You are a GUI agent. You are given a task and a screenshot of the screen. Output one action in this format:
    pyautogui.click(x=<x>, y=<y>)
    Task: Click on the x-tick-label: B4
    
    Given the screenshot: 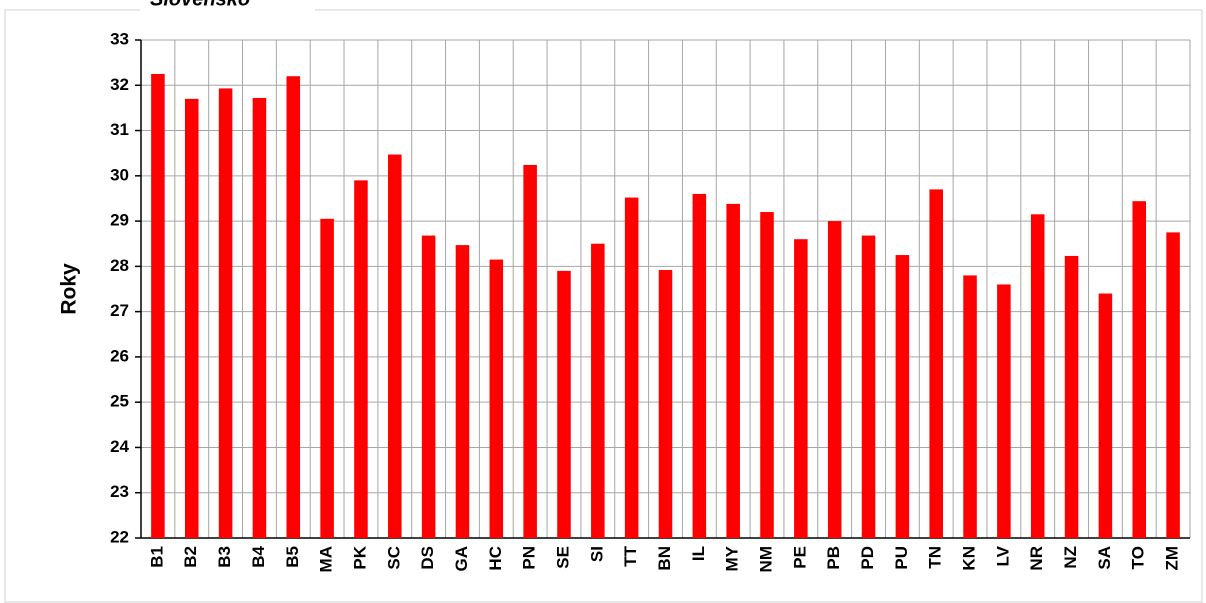 What is the action you would take?
    pyautogui.click(x=258, y=556)
    